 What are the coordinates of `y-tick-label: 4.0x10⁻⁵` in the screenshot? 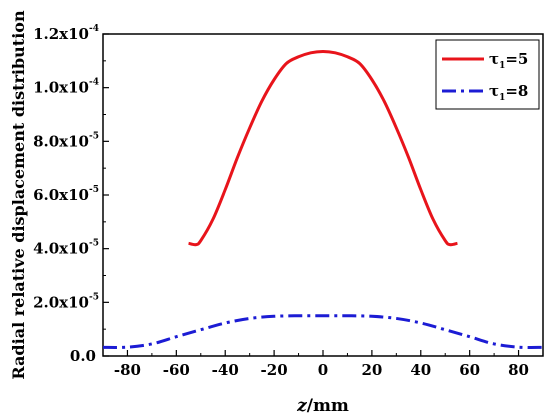 It's located at (66, 248).